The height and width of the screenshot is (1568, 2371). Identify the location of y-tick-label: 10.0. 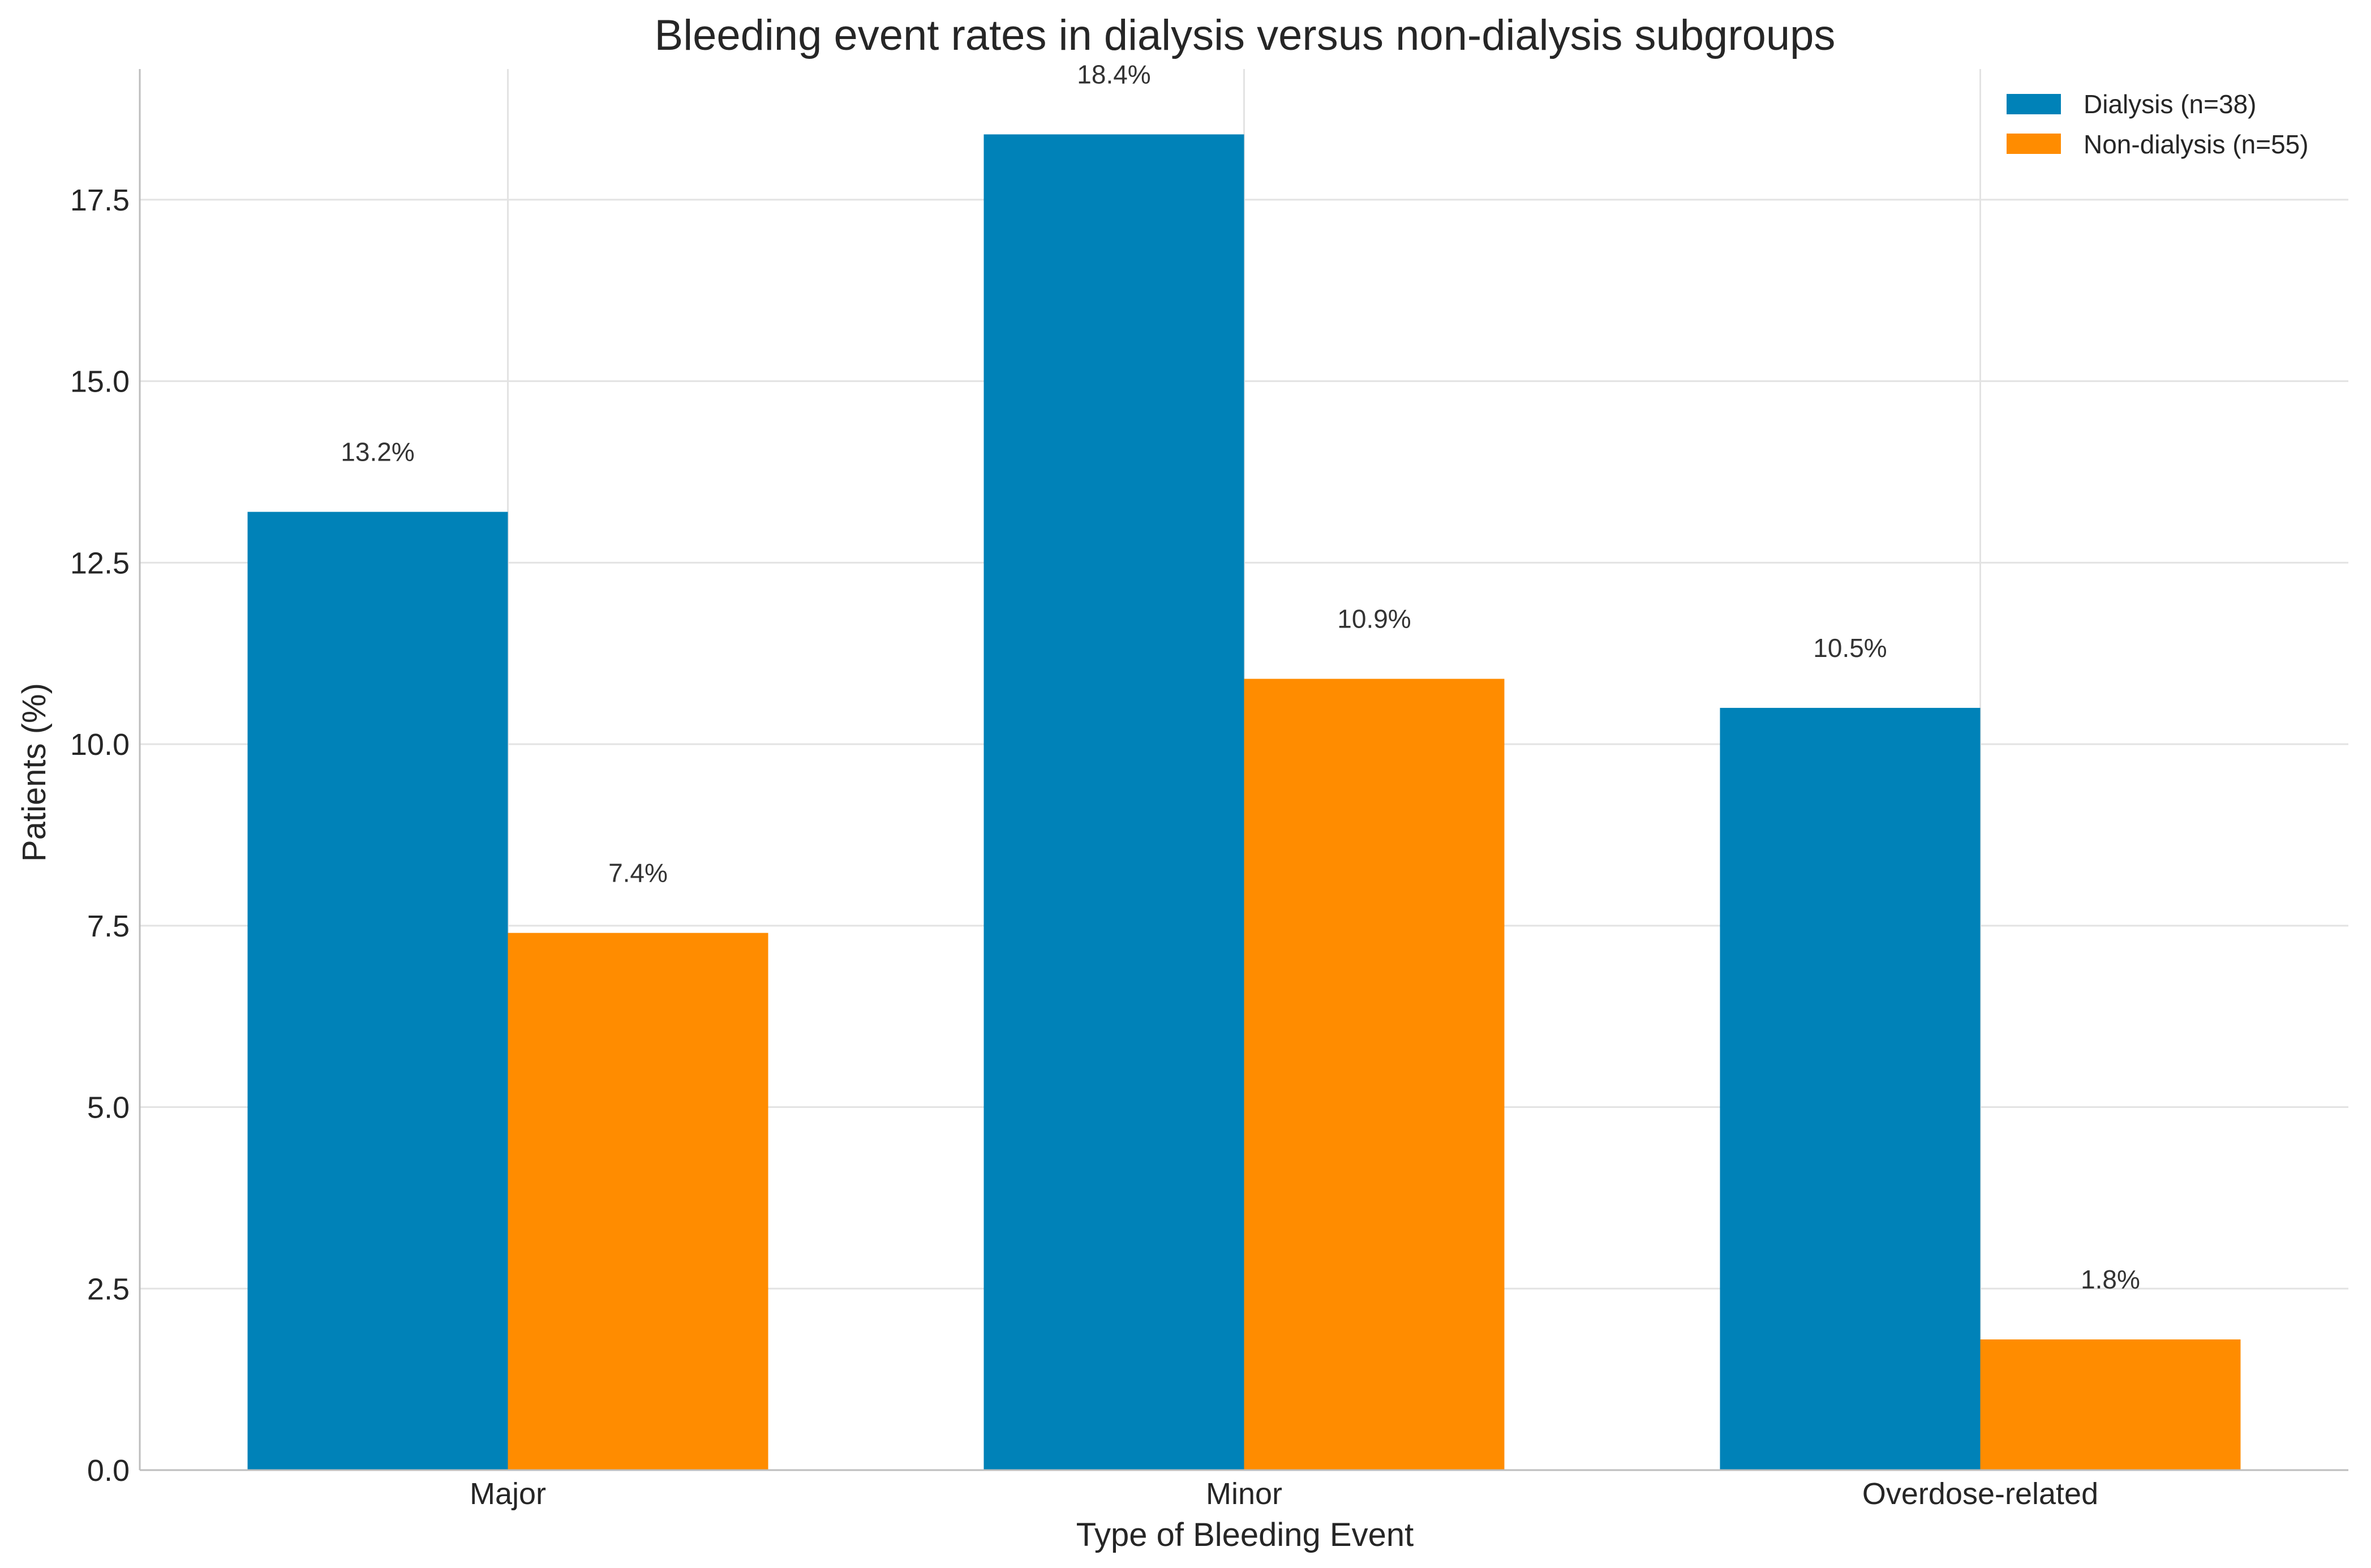
(100, 745).